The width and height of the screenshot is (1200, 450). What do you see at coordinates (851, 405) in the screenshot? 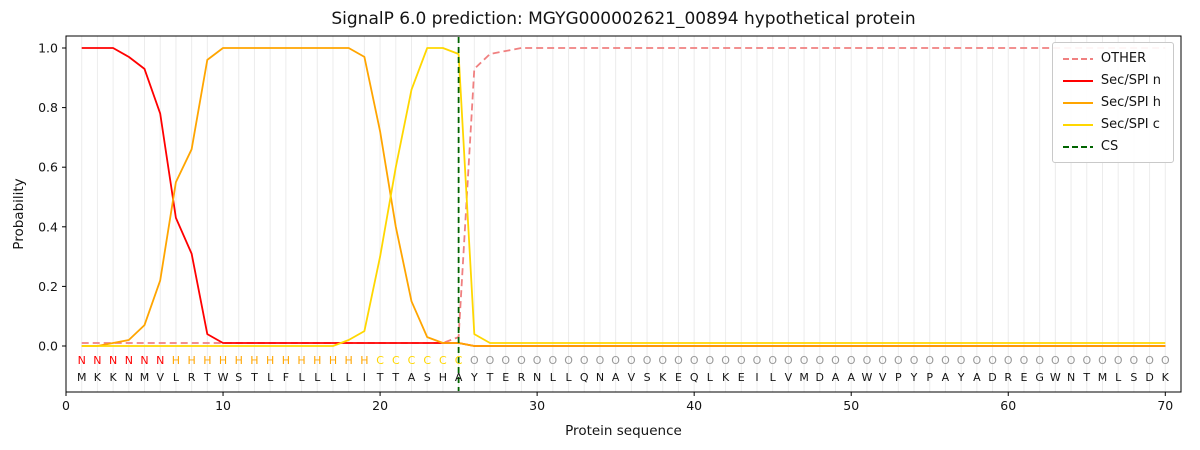
I see `x-tick-label: 50` at bounding box center [851, 405].